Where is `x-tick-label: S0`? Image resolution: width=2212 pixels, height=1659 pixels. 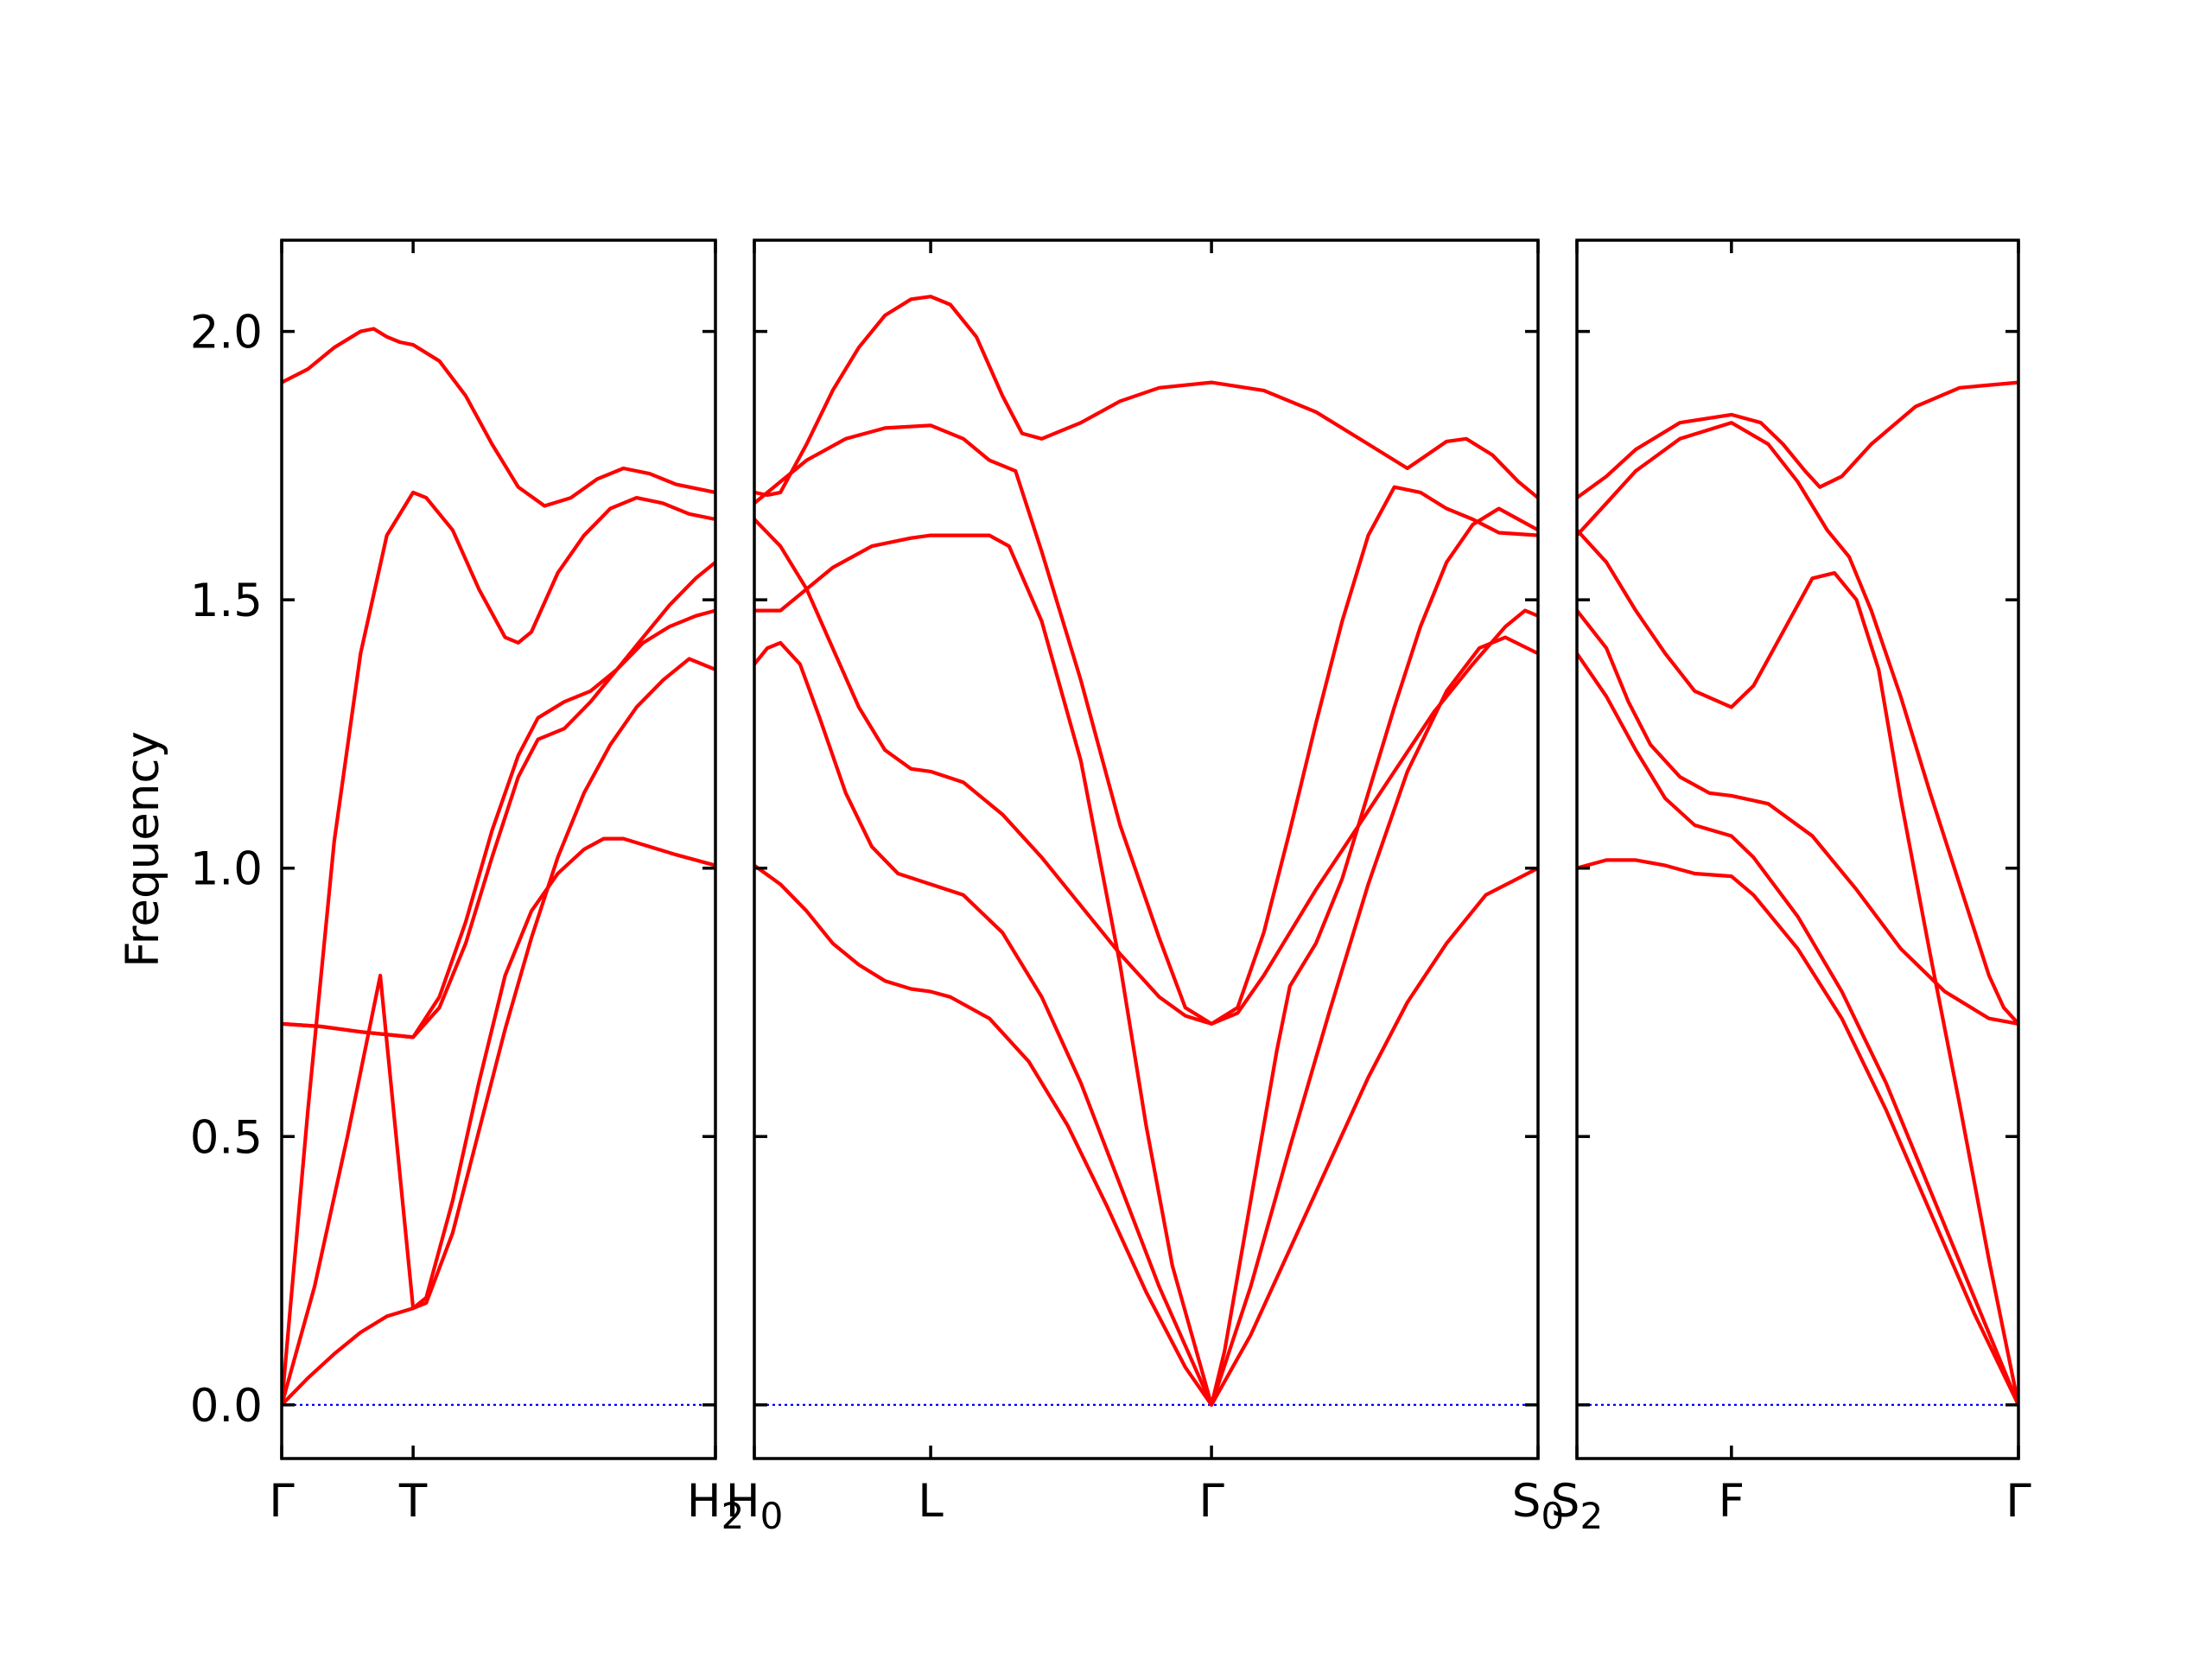
x-tick-label: S0 is located at coordinates (1538, 1506).